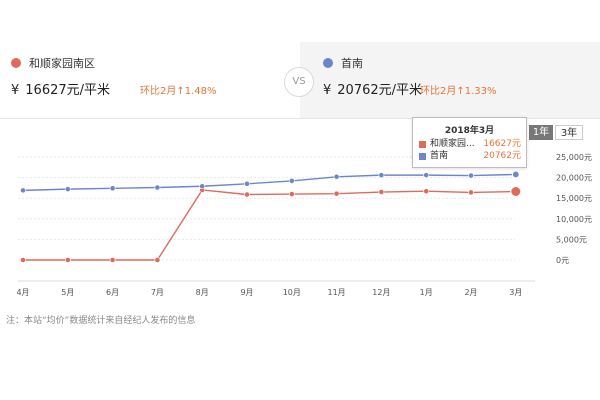  I want to click on x-tick-label: 3月, so click(515, 292).